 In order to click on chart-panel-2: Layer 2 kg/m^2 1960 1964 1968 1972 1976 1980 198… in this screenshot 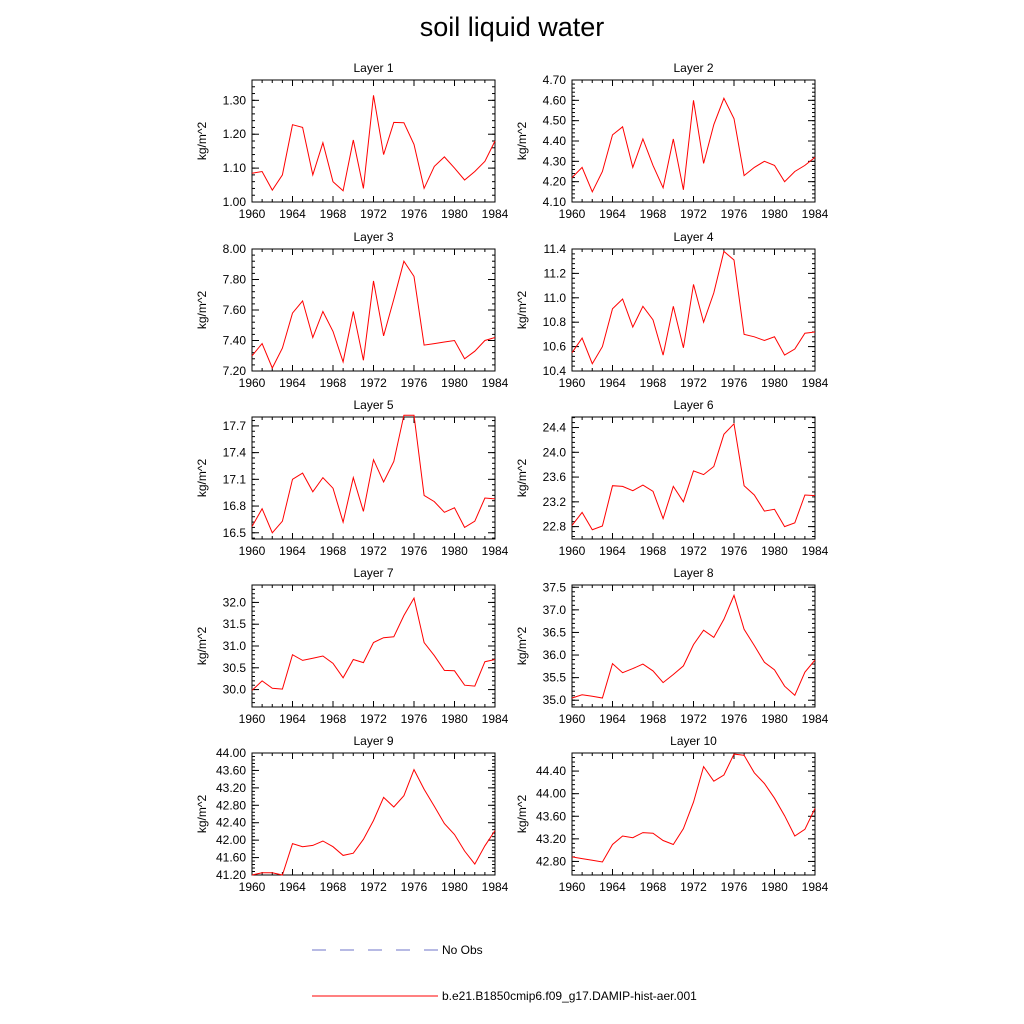, I will do `click(672, 141)`.